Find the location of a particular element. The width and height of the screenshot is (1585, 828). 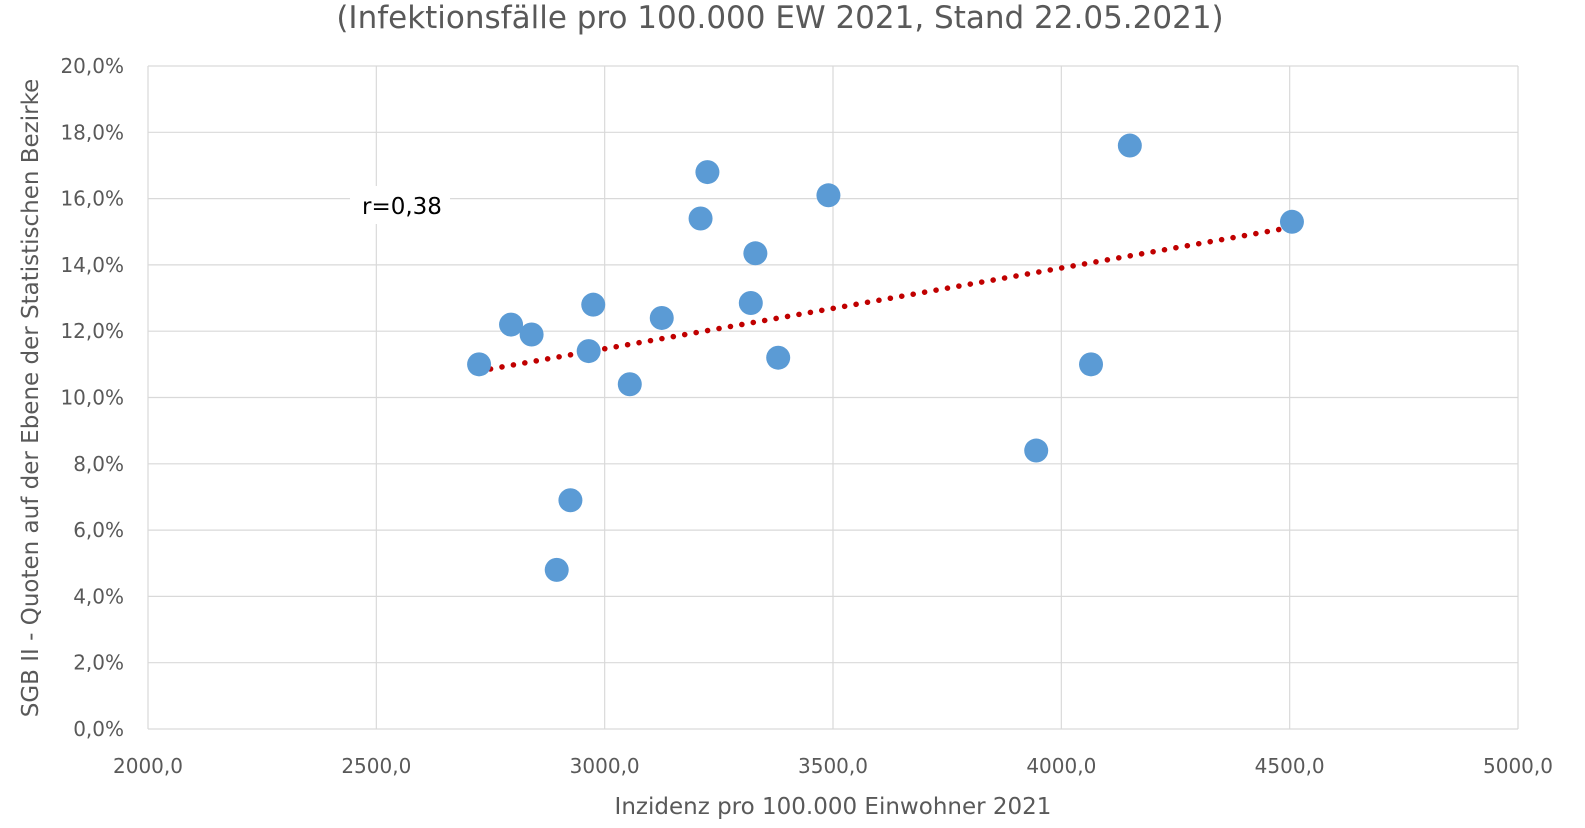

x-tick-label: 3500,0 is located at coordinates (833, 766).